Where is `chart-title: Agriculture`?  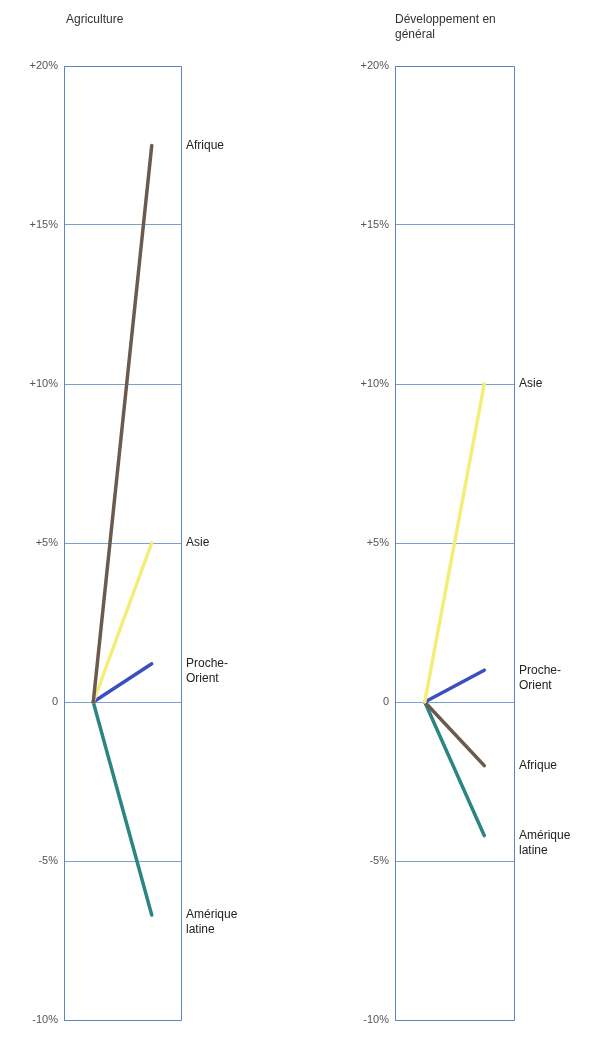 chart-title: Agriculture is located at coordinates (95, 19).